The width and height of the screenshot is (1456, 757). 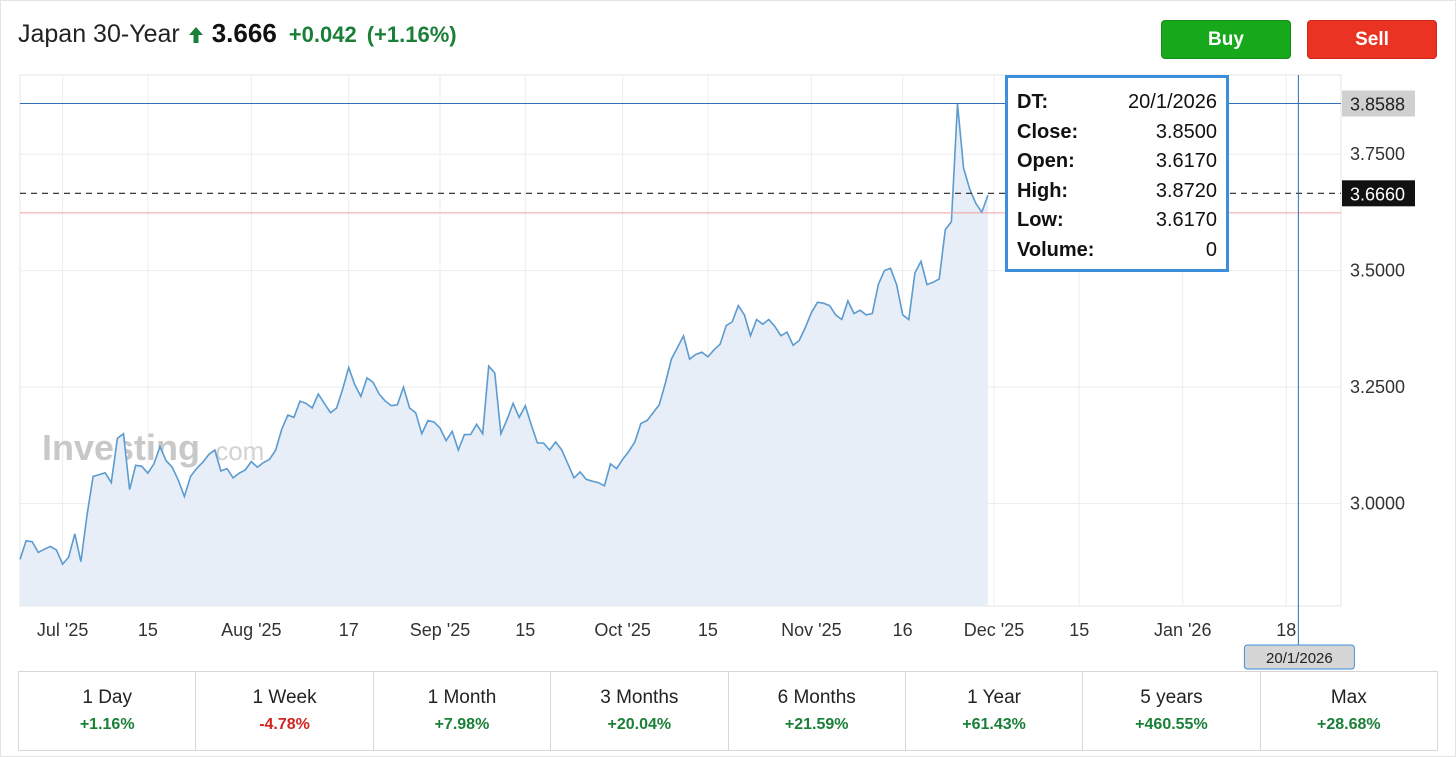 I want to click on range-change: +460.55%, so click(x=1171, y=724).